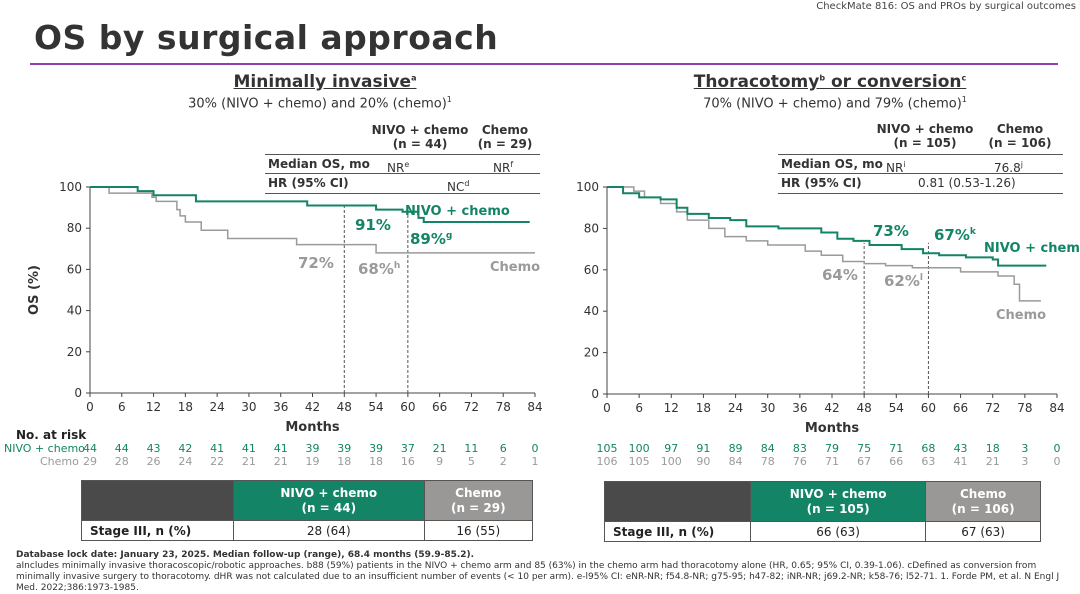 This screenshot has width=1080, height=594. I want to click on stage-label: Stage III, n (%), so click(157, 530).